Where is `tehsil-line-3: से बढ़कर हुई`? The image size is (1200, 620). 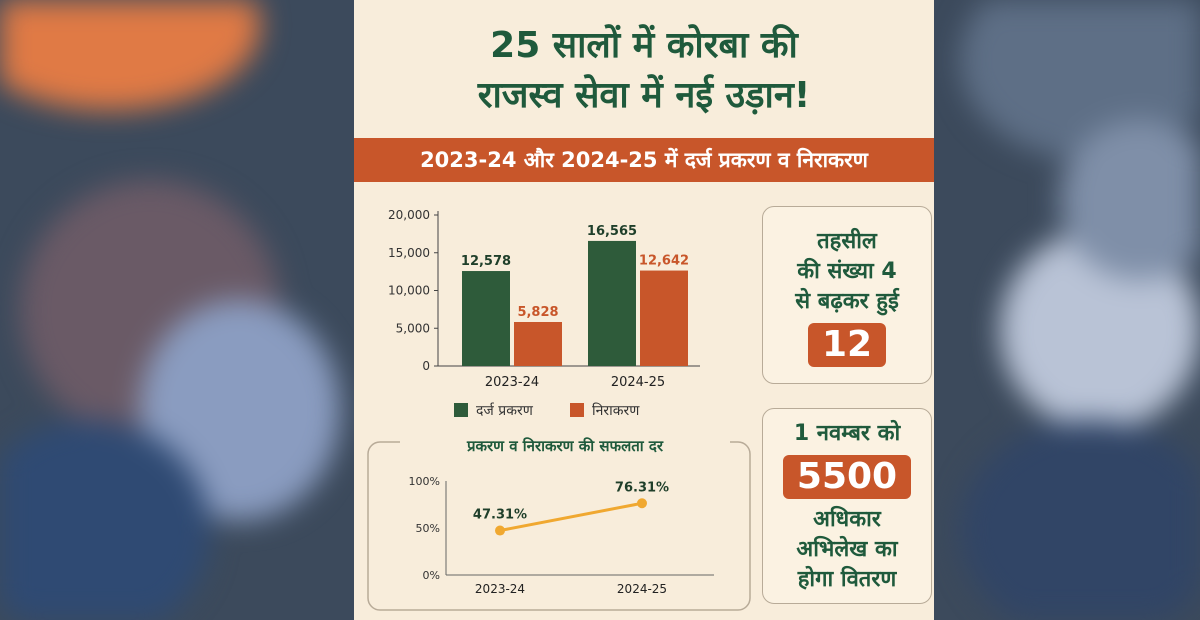 tehsil-line-3: से बढ़कर हुई is located at coordinates (847, 301).